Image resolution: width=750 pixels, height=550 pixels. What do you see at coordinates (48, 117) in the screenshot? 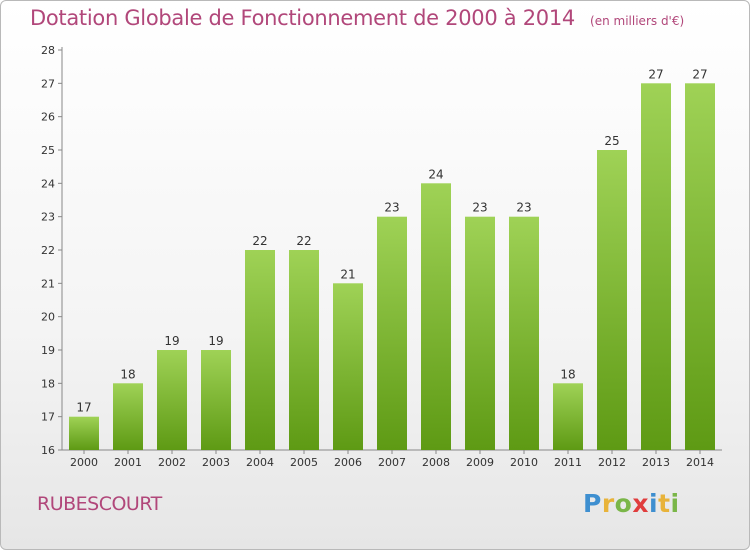
I see `y-tick-label: 26` at bounding box center [48, 117].